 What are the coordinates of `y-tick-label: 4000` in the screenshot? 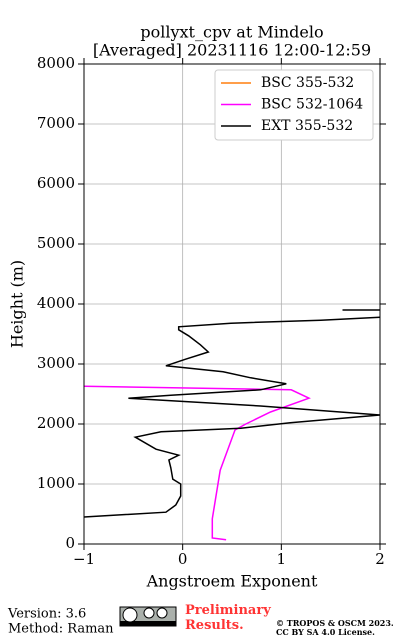 It's located at (56, 303).